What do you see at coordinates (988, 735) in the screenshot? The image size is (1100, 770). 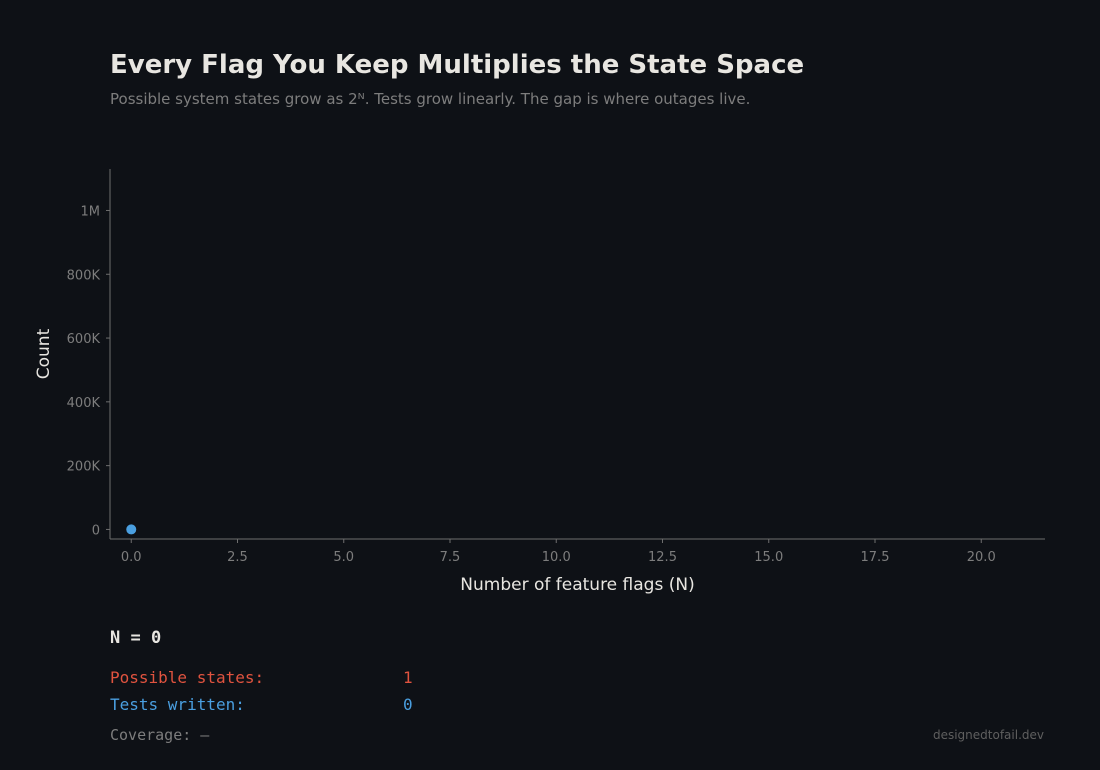 I see `site-credit: designedtofail.dev` at bounding box center [988, 735].